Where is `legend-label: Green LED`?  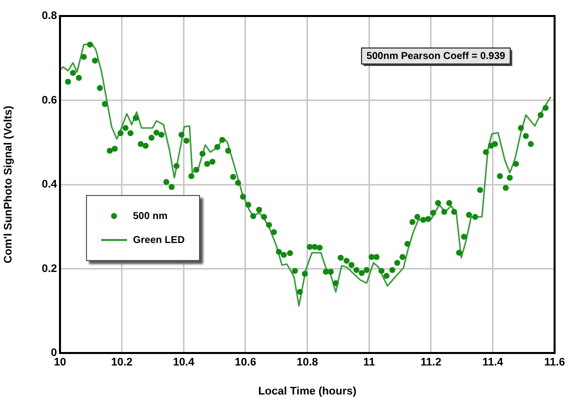 legend-label: Green LED is located at coordinates (159, 240).